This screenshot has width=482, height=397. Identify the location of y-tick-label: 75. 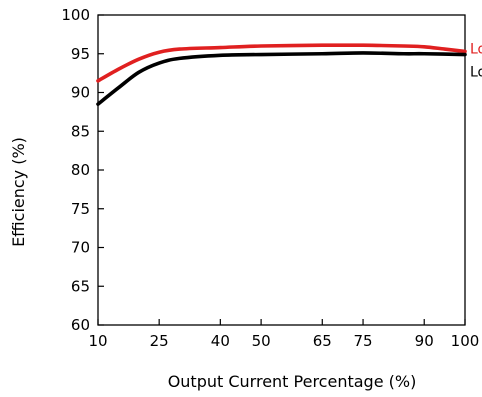
(80, 209).